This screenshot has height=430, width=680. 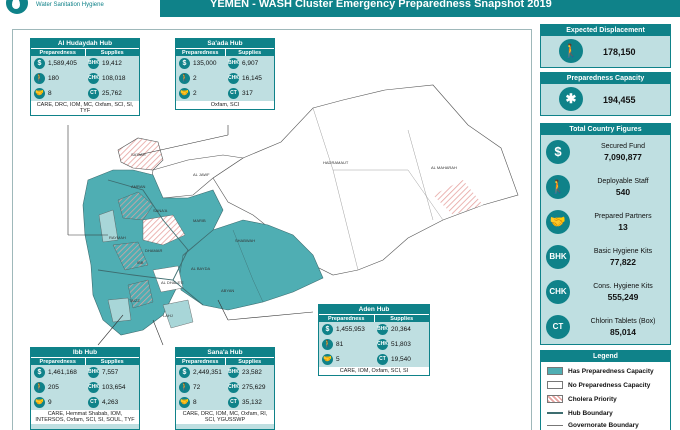 I want to click on hub-supply-cell: BHK 20,364, so click(x=401, y=329).